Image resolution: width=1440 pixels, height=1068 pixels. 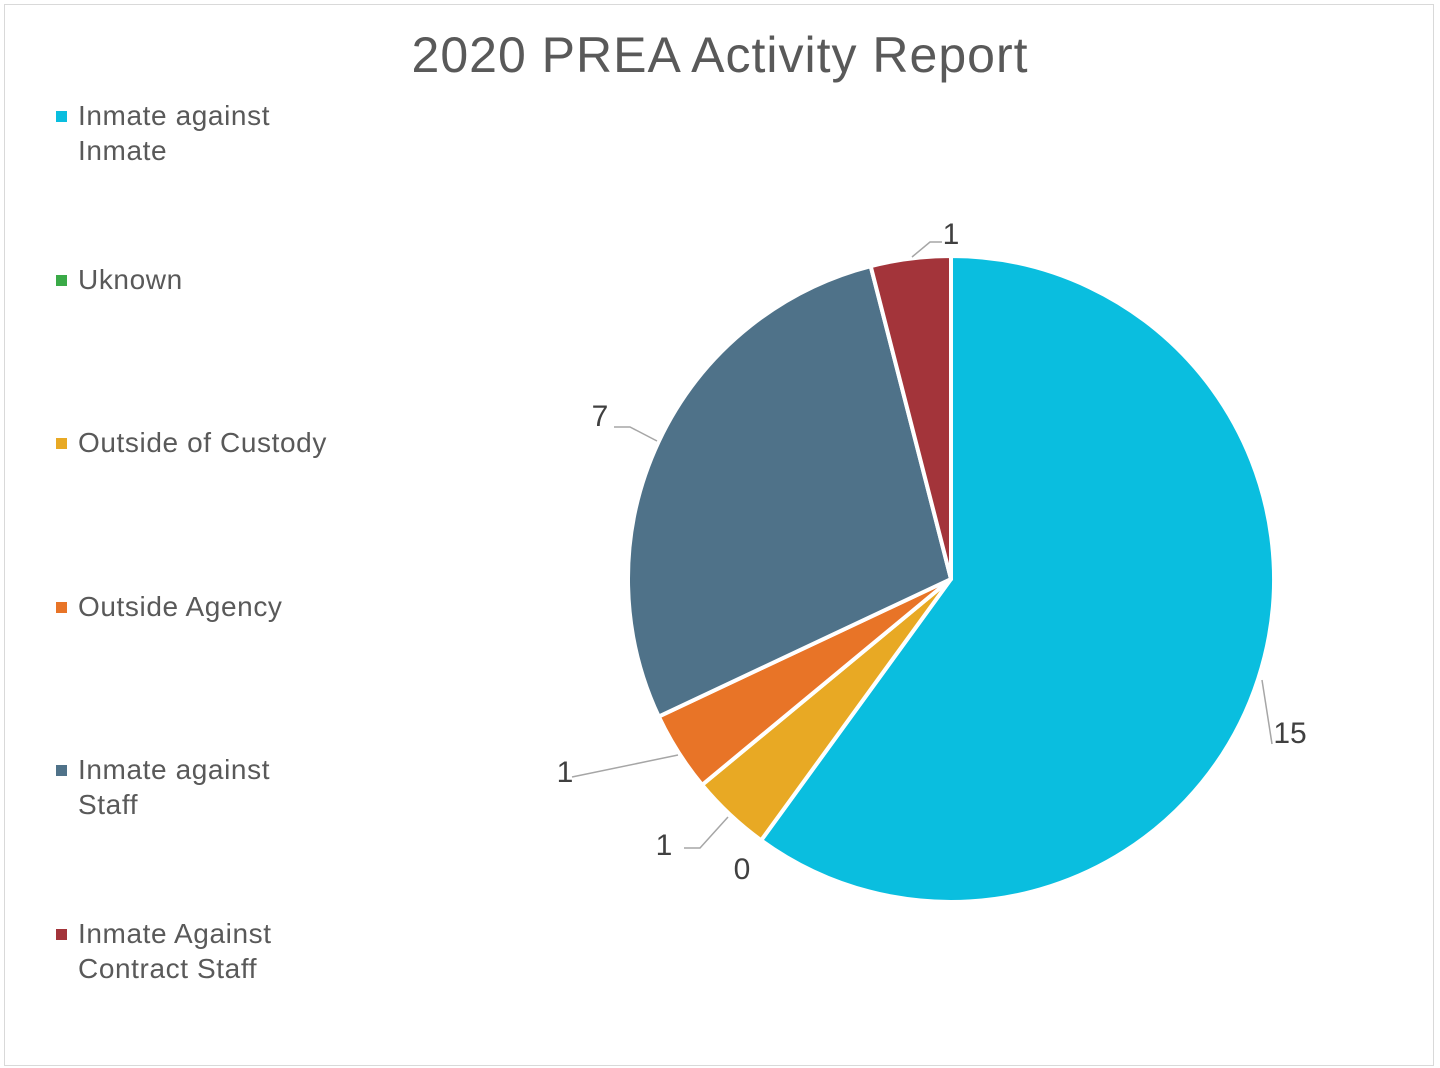 What do you see at coordinates (236, 279) in the screenshot?
I see `legend-item-uknown: Uknown` at bounding box center [236, 279].